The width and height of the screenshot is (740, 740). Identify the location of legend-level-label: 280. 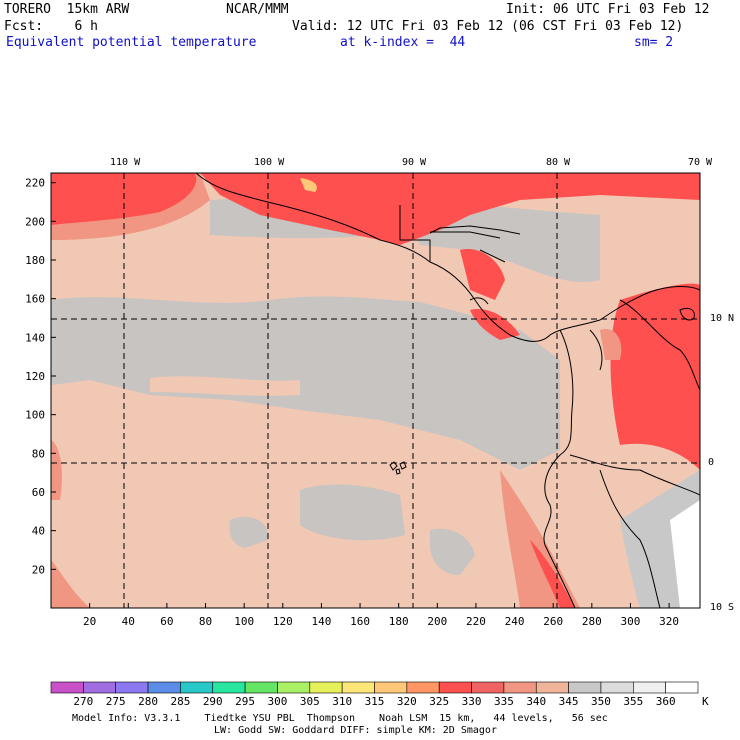
(148, 701).